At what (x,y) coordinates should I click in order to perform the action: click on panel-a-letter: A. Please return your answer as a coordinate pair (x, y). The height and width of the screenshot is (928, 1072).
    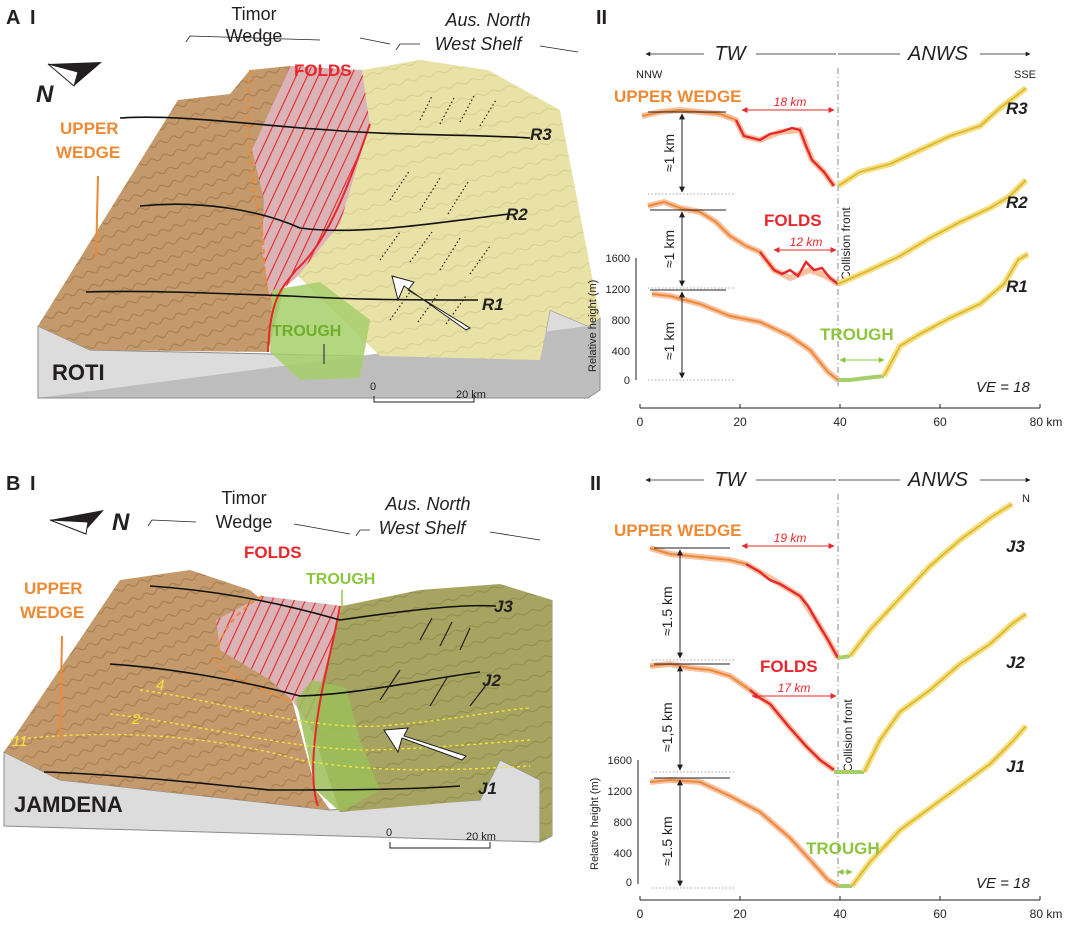
    Looking at the image, I should click on (13, 18).